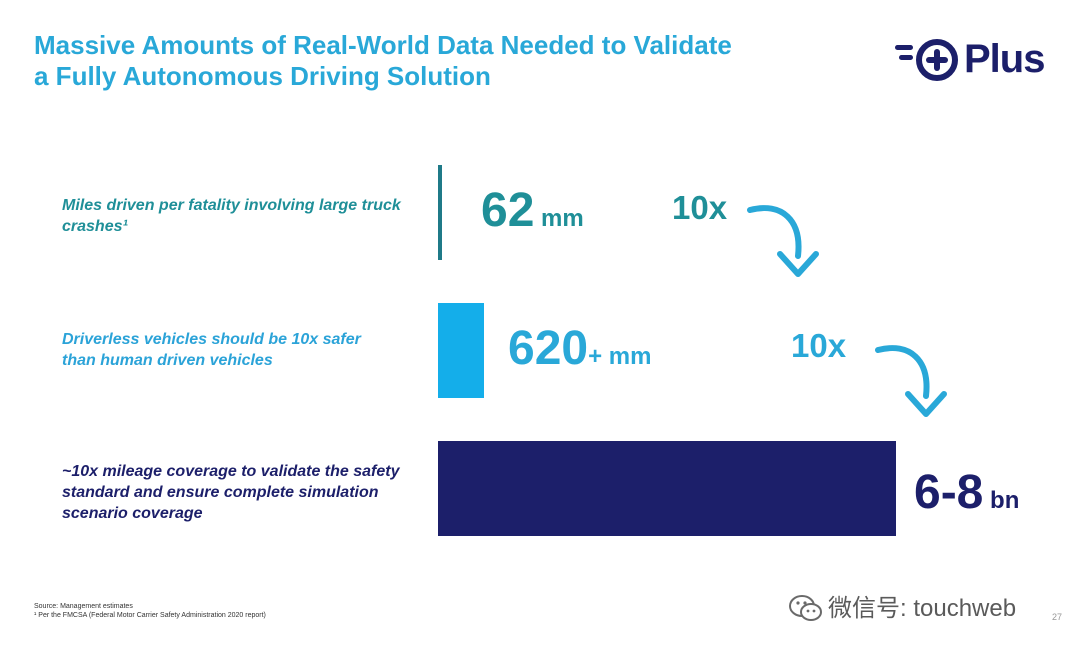  Describe the element at coordinates (926, 60) in the screenshot. I see `plus-logo-icon` at that location.